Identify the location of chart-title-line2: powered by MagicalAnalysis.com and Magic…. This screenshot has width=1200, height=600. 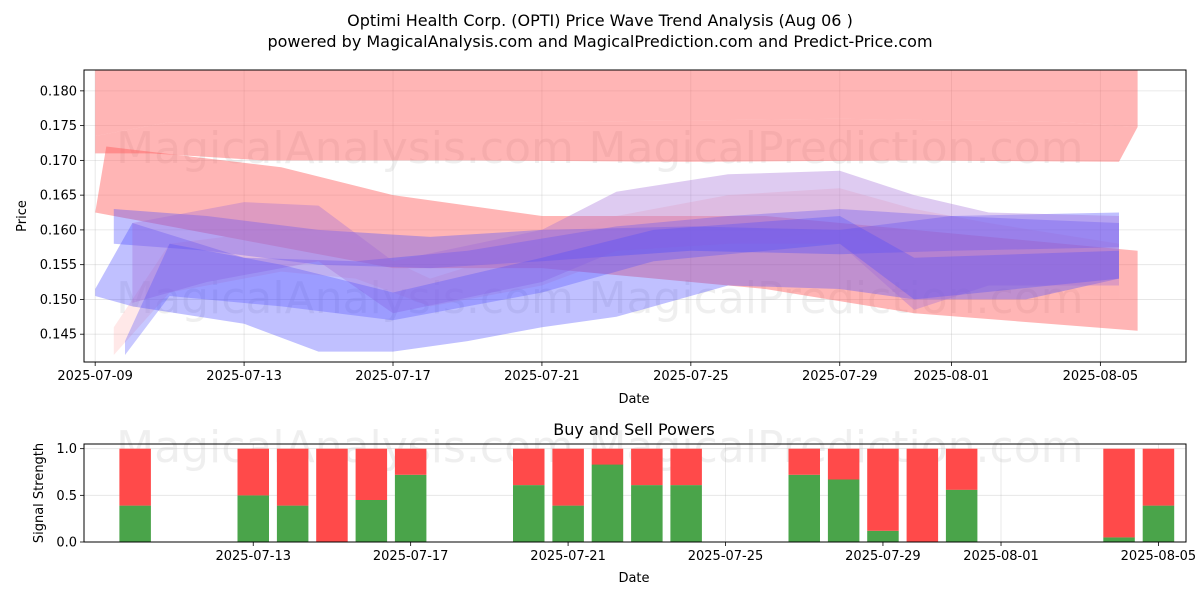
(599, 41).